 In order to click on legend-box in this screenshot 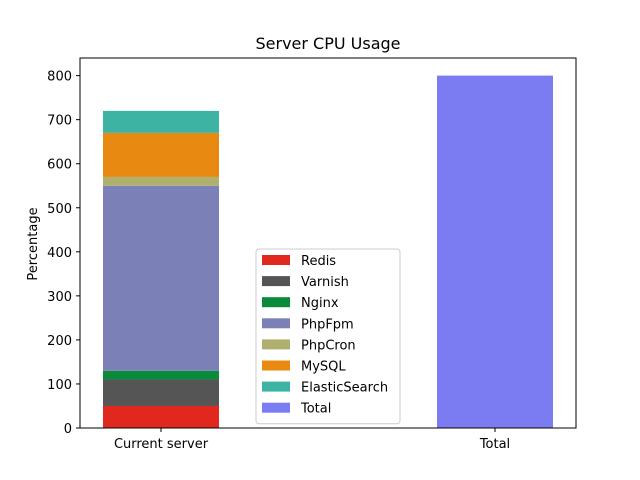, I will do `click(328, 336)`.